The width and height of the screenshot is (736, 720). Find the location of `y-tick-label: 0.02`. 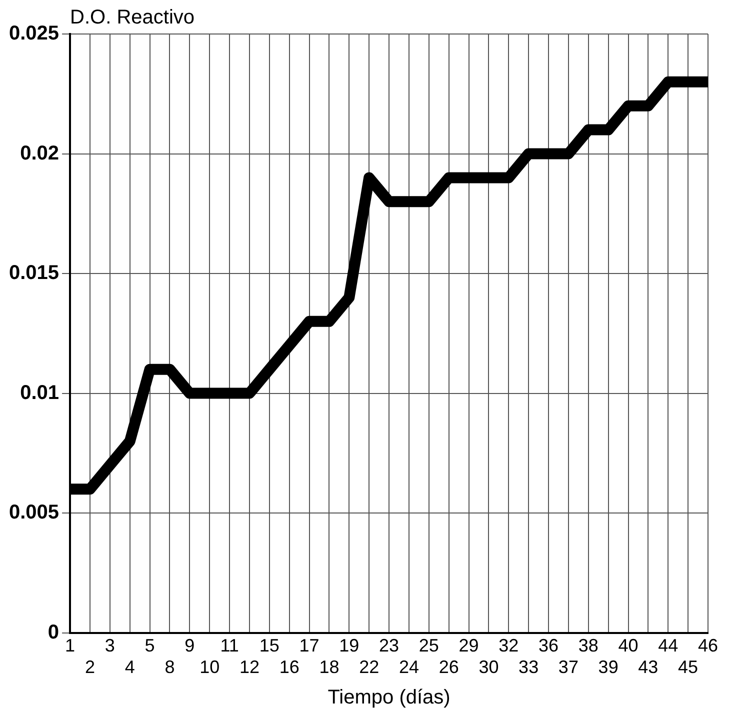

y-tick-label: 0.02 is located at coordinates (40, 153).